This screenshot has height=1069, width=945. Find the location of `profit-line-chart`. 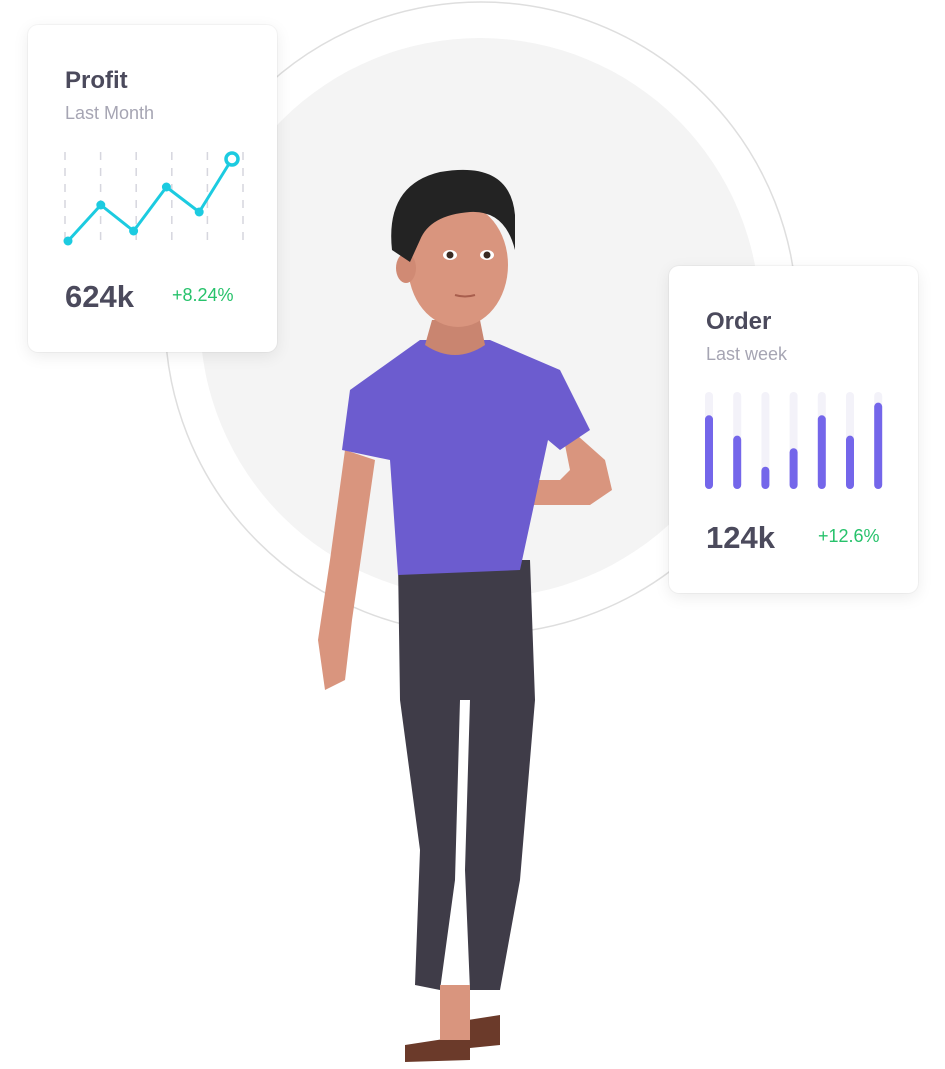

profit-line-chart is located at coordinates (153, 199).